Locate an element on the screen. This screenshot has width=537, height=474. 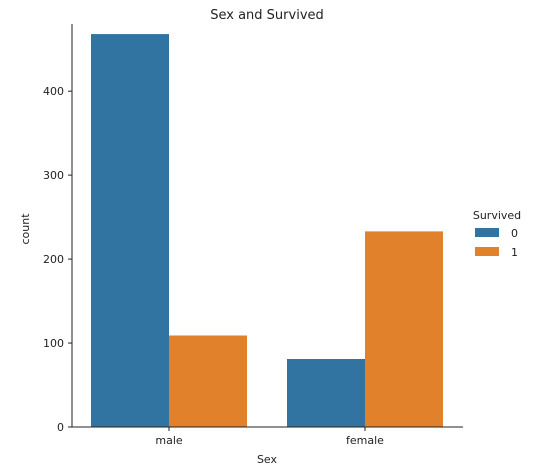
legend: Survived 01 is located at coordinates (497, 234).